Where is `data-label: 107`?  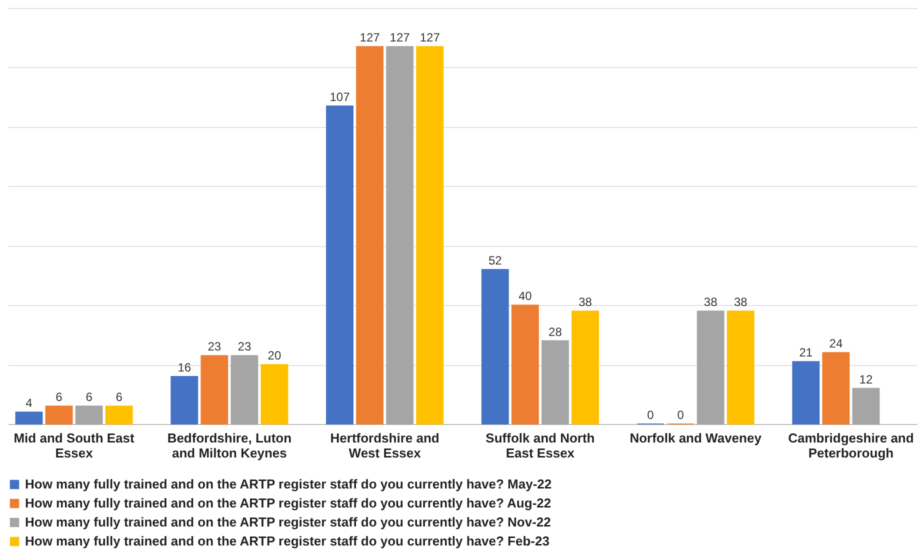
data-label: 107 is located at coordinates (340, 97).